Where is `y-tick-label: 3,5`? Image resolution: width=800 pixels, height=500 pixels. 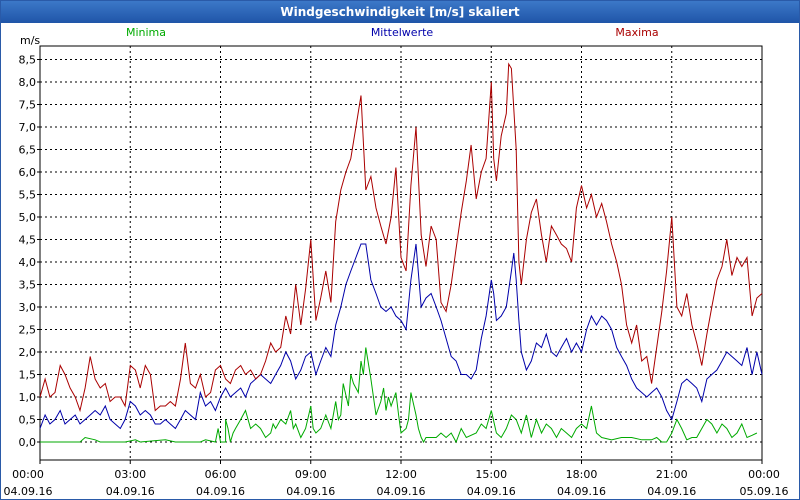 y-tick-label: 3,5 is located at coordinates (28, 285).